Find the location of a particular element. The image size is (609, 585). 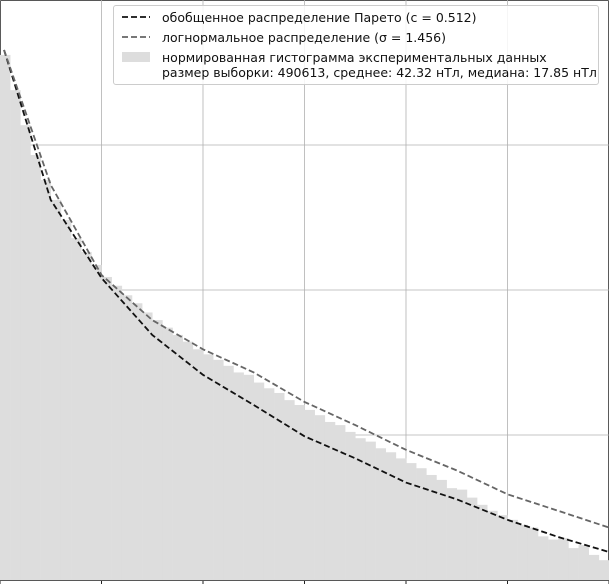

legend-label: логнормальное распределение (σ = 1.456) is located at coordinates (304, 37).